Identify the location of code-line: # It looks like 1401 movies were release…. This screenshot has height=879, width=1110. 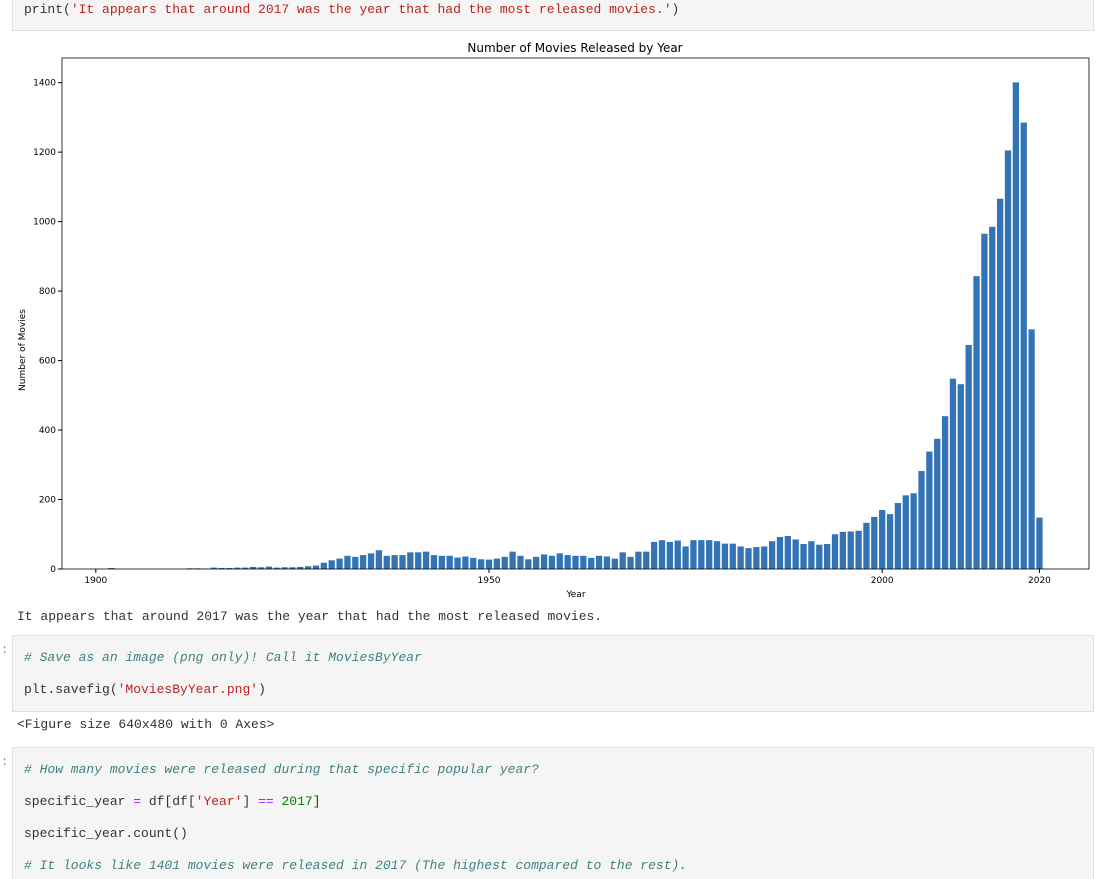
(355, 865).